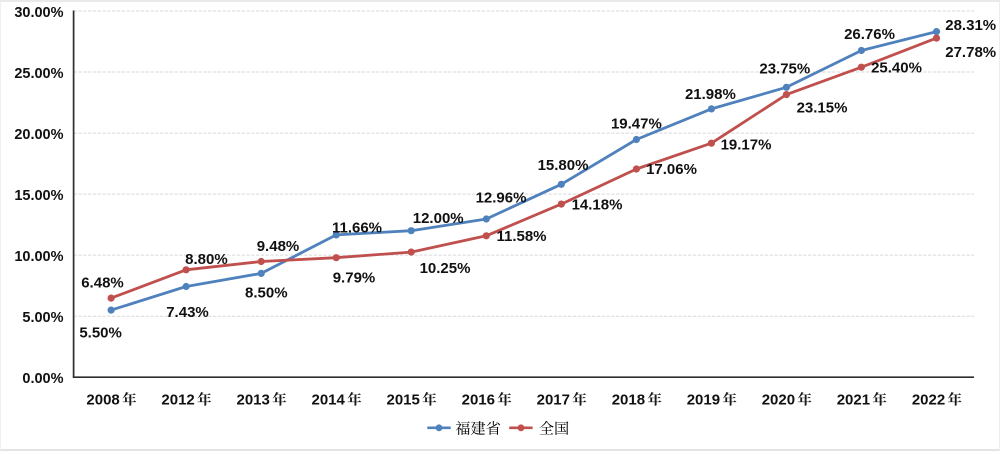 The height and width of the screenshot is (454, 1000). What do you see at coordinates (822, 108) in the screenshot?
I see `svg-text: 23.15%` at bounding box center [822, 108].